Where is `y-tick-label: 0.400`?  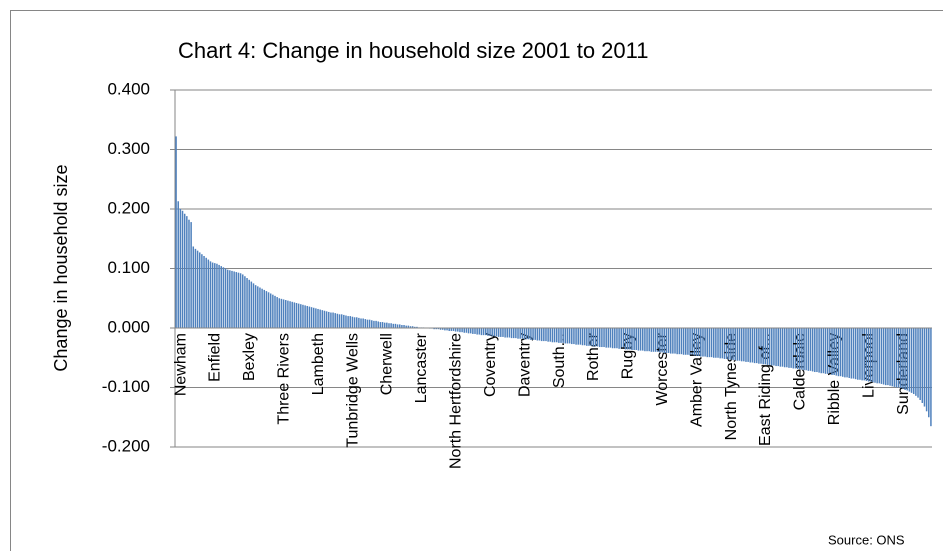
y-tick-label: 0.400 is located at coordinates (128, 88).